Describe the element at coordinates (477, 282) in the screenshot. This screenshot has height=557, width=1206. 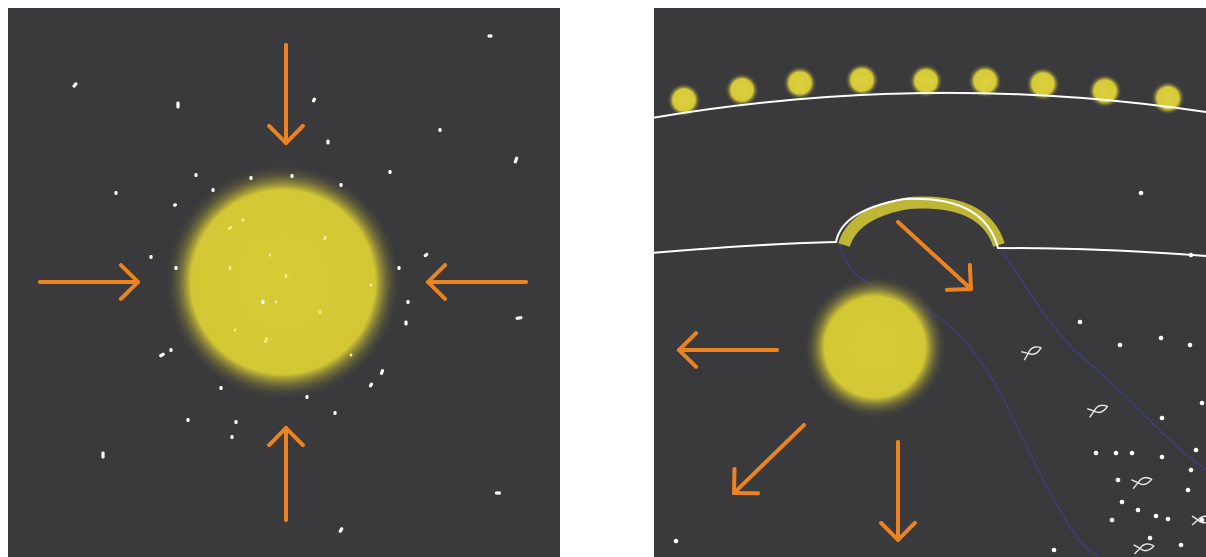
I see `arrow-inward-right` at that location.